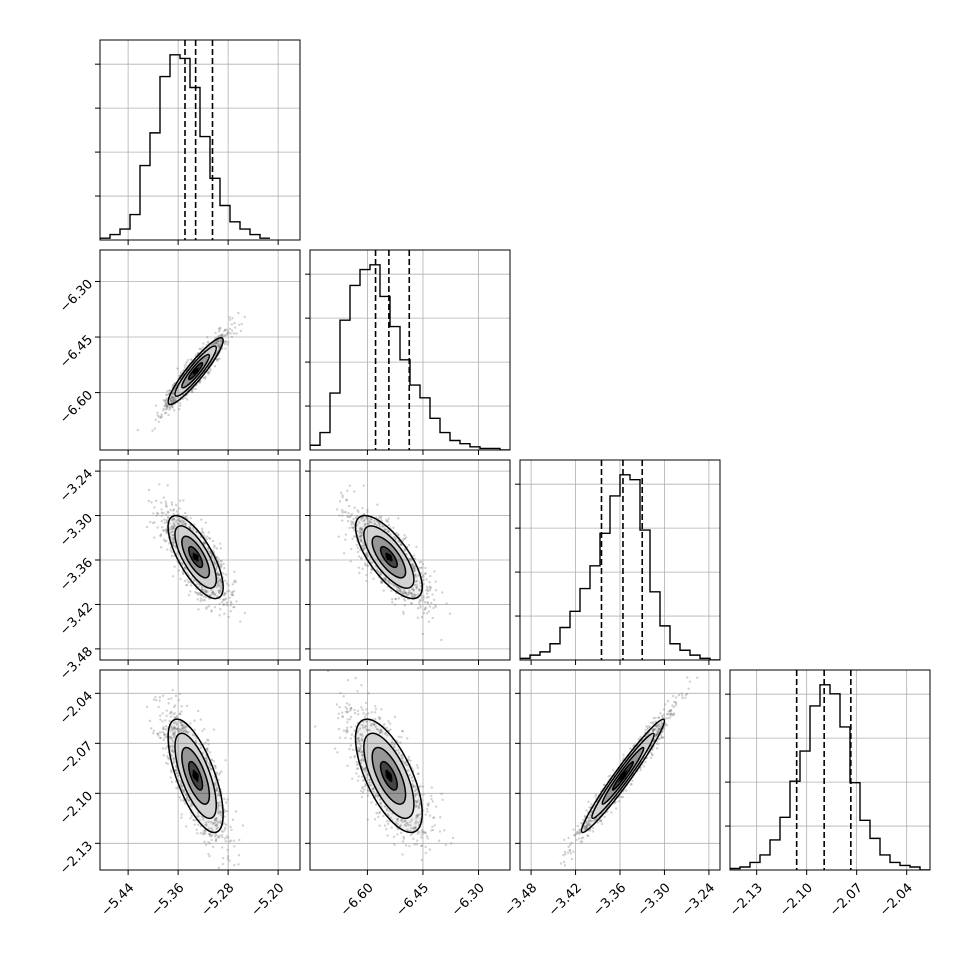  I want to click on density-fill, so click(388, 557).